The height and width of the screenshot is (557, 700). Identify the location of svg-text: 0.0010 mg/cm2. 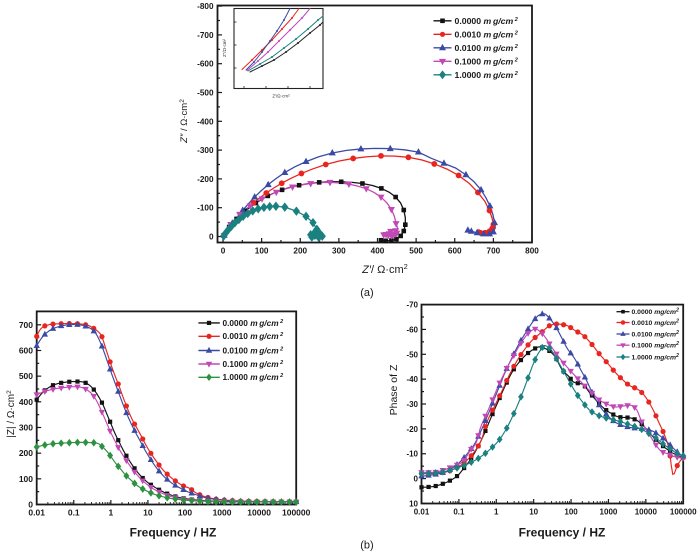
(656, 322).